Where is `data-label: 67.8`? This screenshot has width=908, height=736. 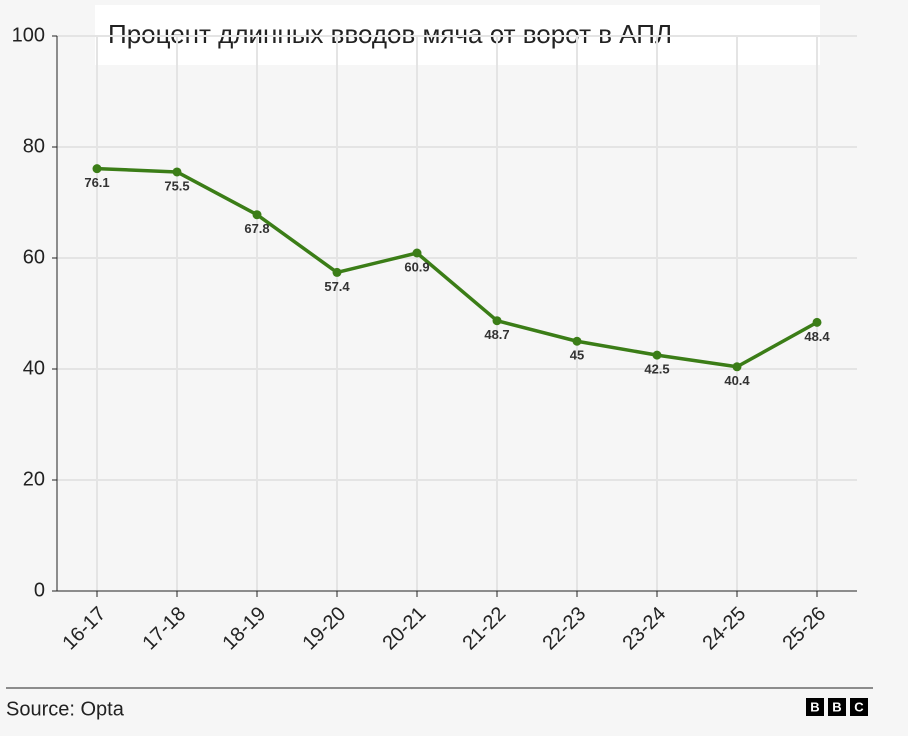 data-label: 67.8 is located at coordinates (256, 228).